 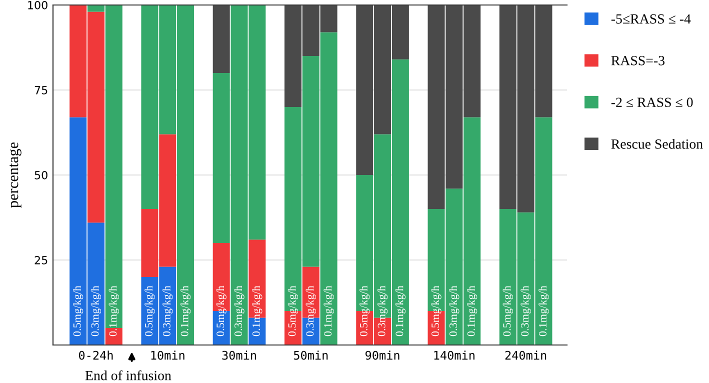 I want to click on legend-label: RASS=-3, so click(x=637, y=61).